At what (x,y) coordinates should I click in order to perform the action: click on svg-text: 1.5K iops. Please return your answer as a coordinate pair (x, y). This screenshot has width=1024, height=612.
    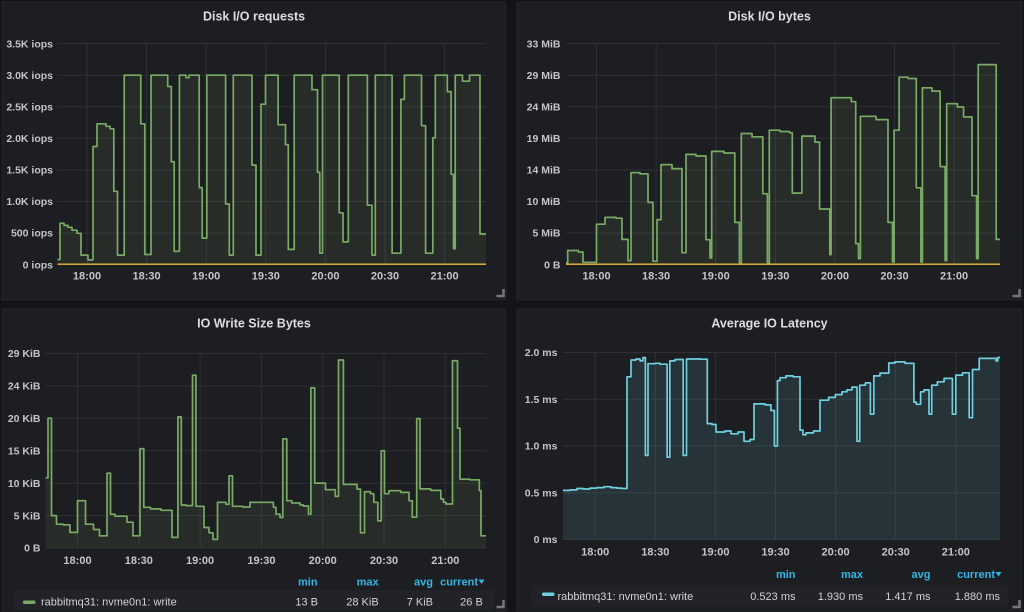
    Looking at the image, I should click on (29, 171).